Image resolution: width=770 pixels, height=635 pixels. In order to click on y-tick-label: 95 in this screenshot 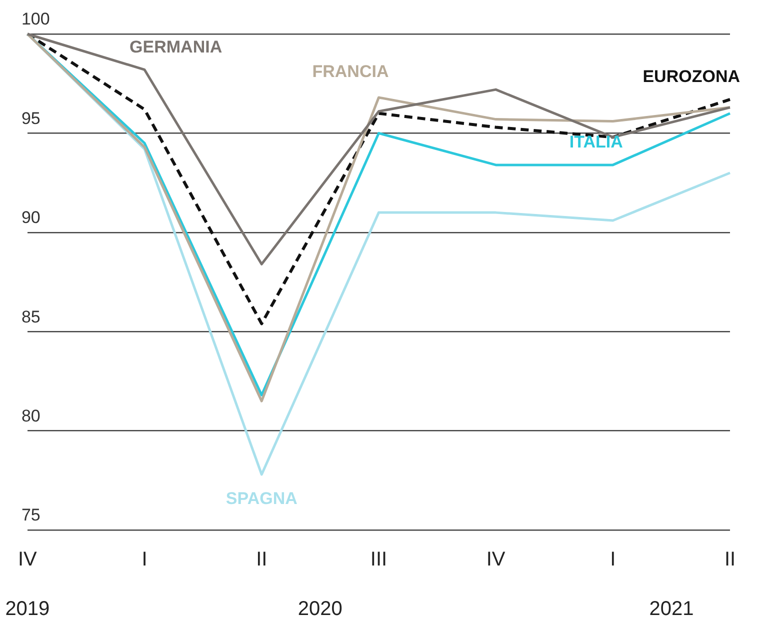, I will do `click(30, 118)`.